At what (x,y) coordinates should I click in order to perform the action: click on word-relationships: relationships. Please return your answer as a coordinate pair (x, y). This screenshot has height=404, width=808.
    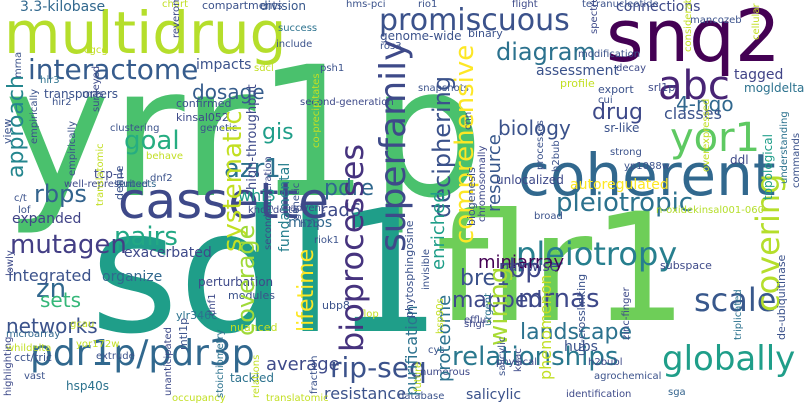
    Looking at the image, I should click on (535, 357).